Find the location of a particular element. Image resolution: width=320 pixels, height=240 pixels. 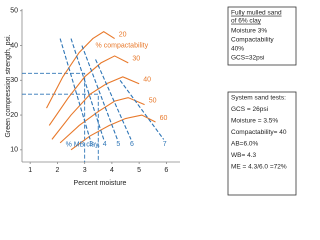

note-line: GCS = 26psi is located at coordinates (249, 109).